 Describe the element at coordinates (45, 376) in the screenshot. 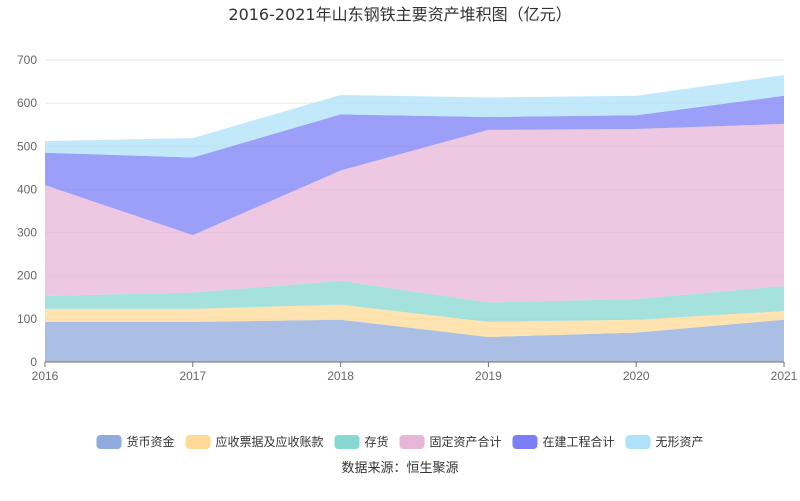

I see `x-tick-label: 2016` at that location.